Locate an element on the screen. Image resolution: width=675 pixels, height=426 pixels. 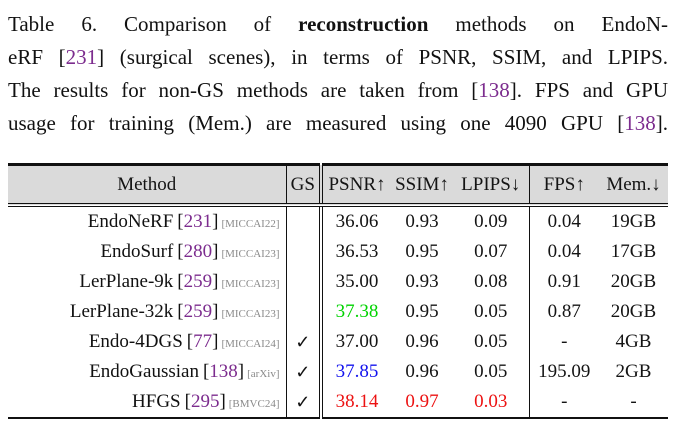
fps-cell: 0.91 is located at coordinates (563, 282).